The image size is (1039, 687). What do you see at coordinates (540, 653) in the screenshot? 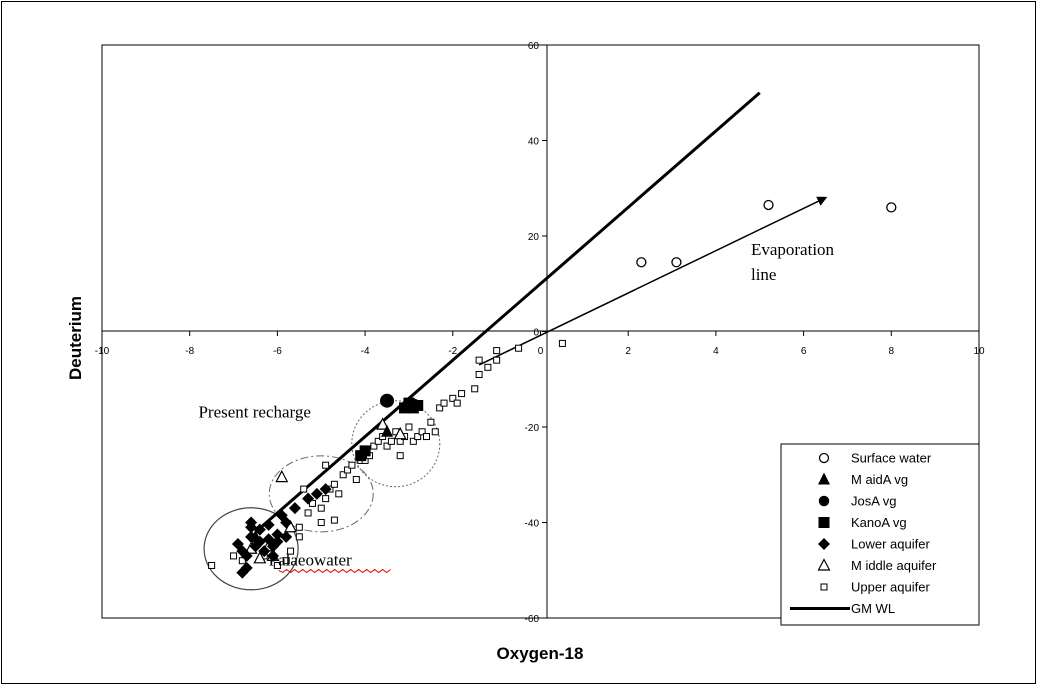
I see `x-axis-title: Oxygen-18` at bounding box center [540, 653].